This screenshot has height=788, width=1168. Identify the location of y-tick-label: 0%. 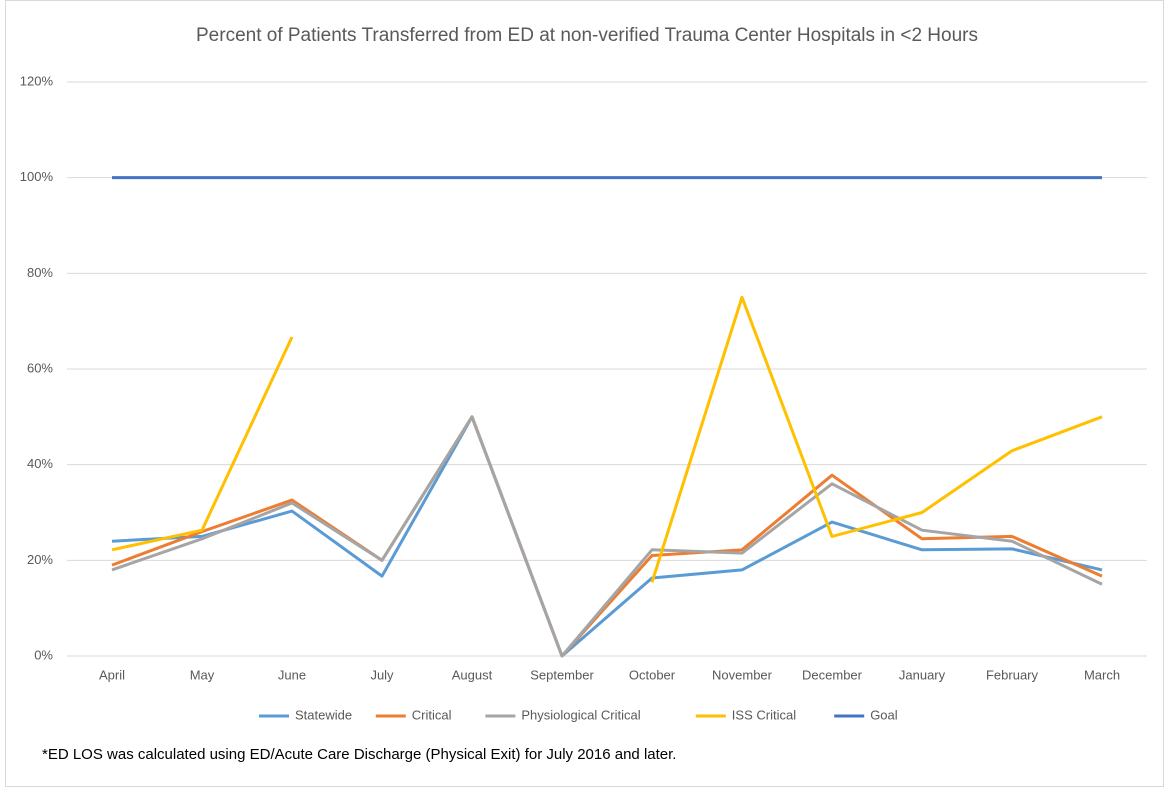
(43, 654).